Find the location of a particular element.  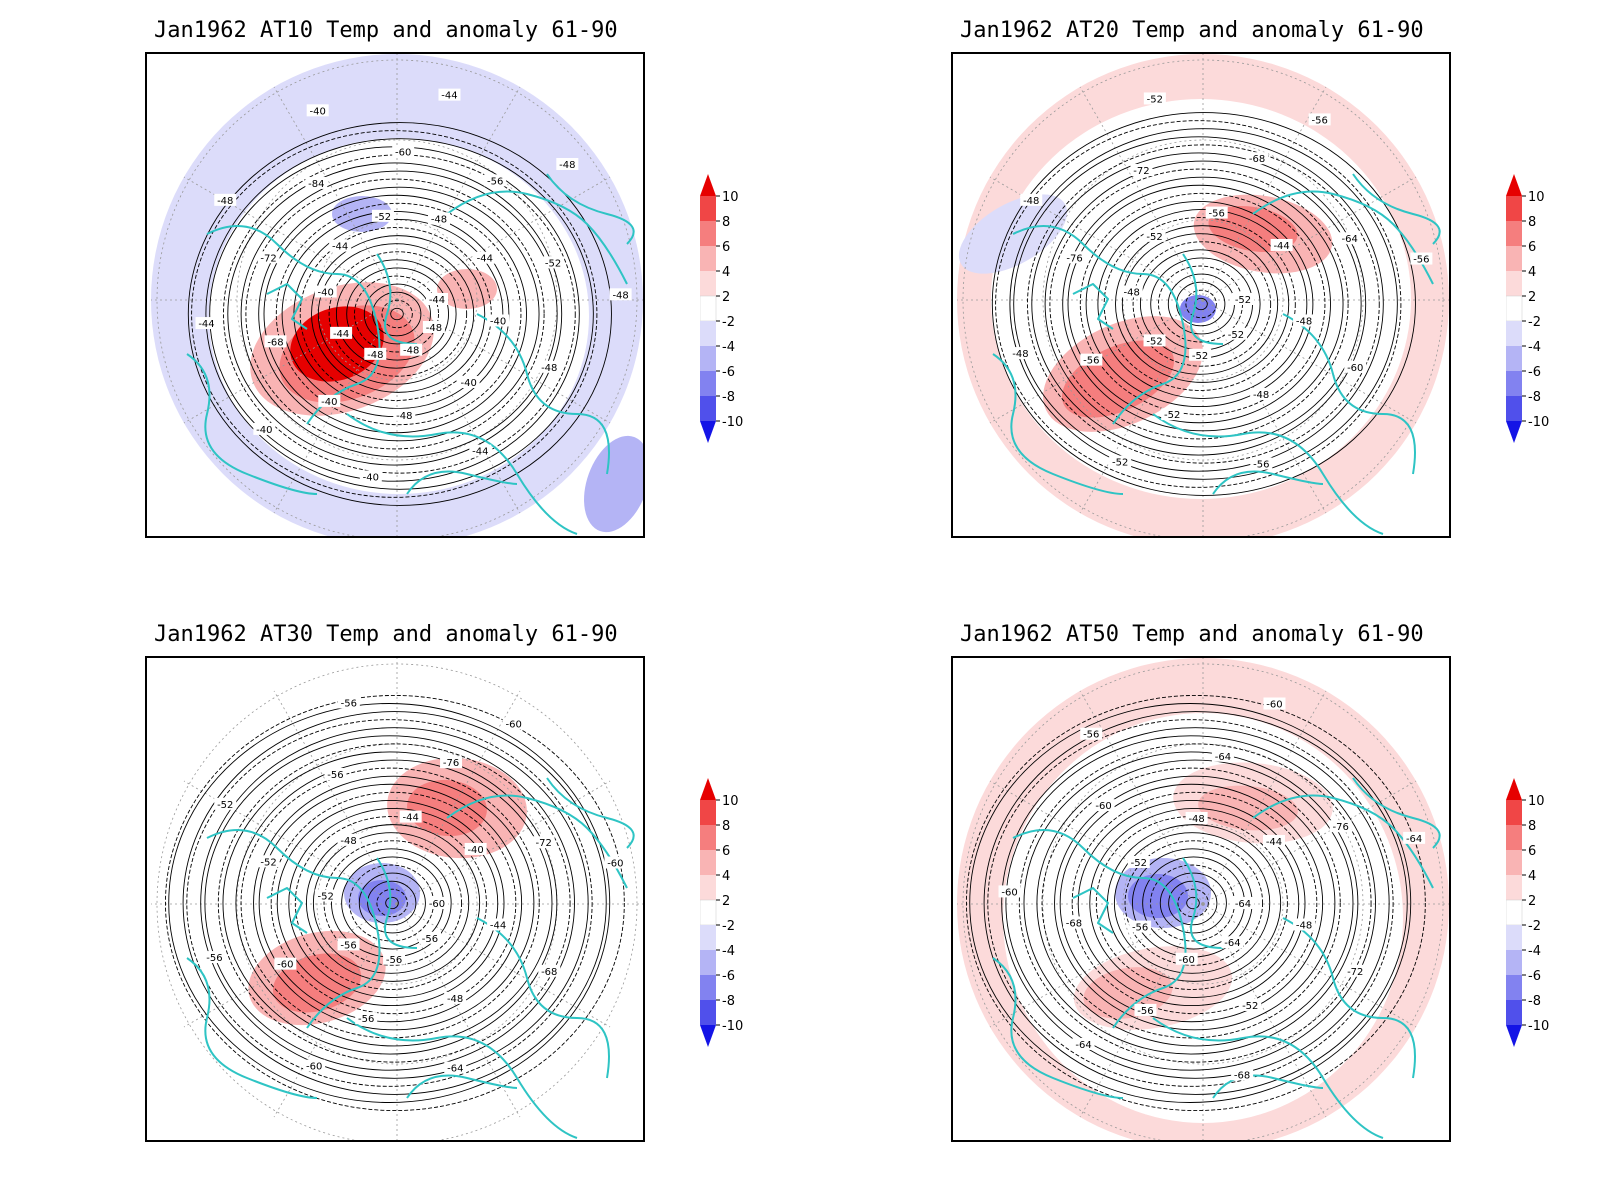

graticule is located at coordinates (1203, 899).